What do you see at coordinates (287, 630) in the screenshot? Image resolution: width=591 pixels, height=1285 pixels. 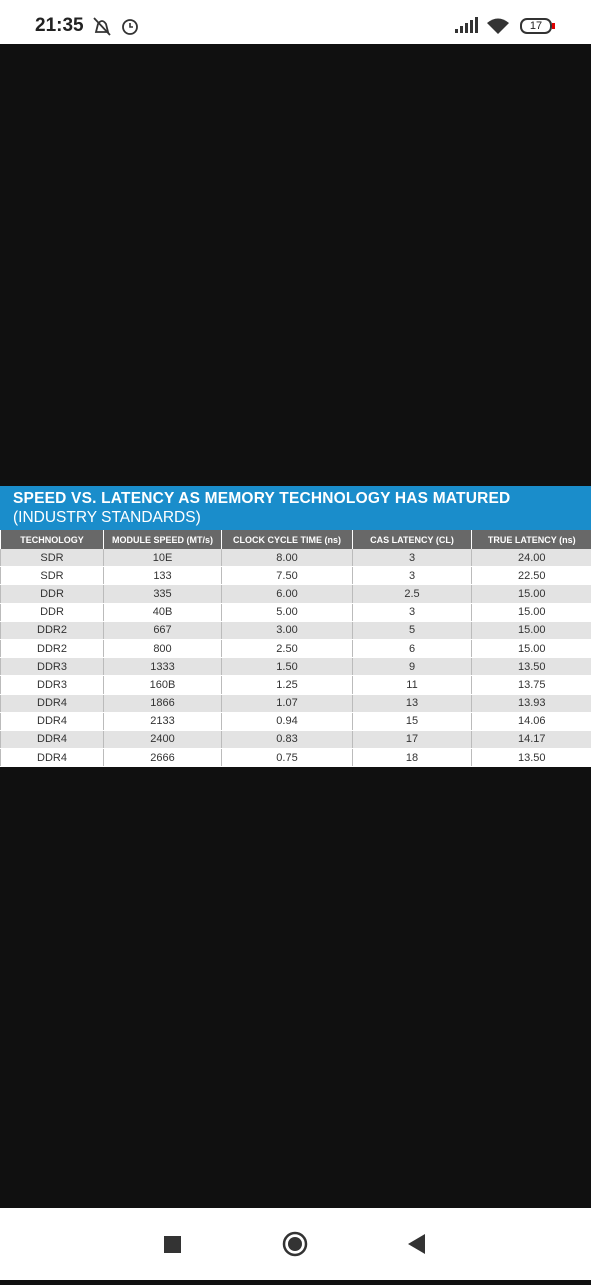 I see `table-cell: 3.00` at bounding box center [287, 630].